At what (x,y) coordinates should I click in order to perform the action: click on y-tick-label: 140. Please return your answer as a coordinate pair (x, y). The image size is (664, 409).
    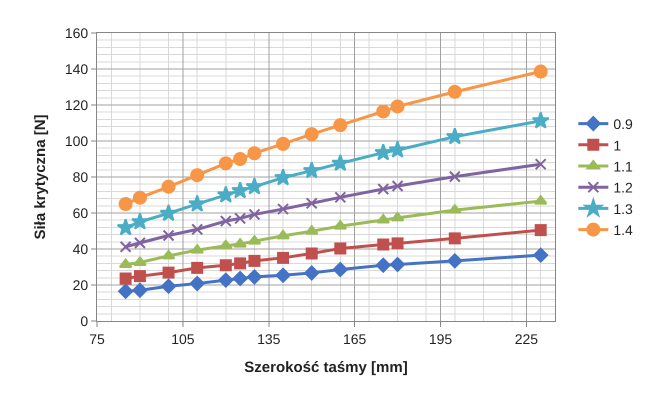
    Looking at the image, I should click on (76, 68).